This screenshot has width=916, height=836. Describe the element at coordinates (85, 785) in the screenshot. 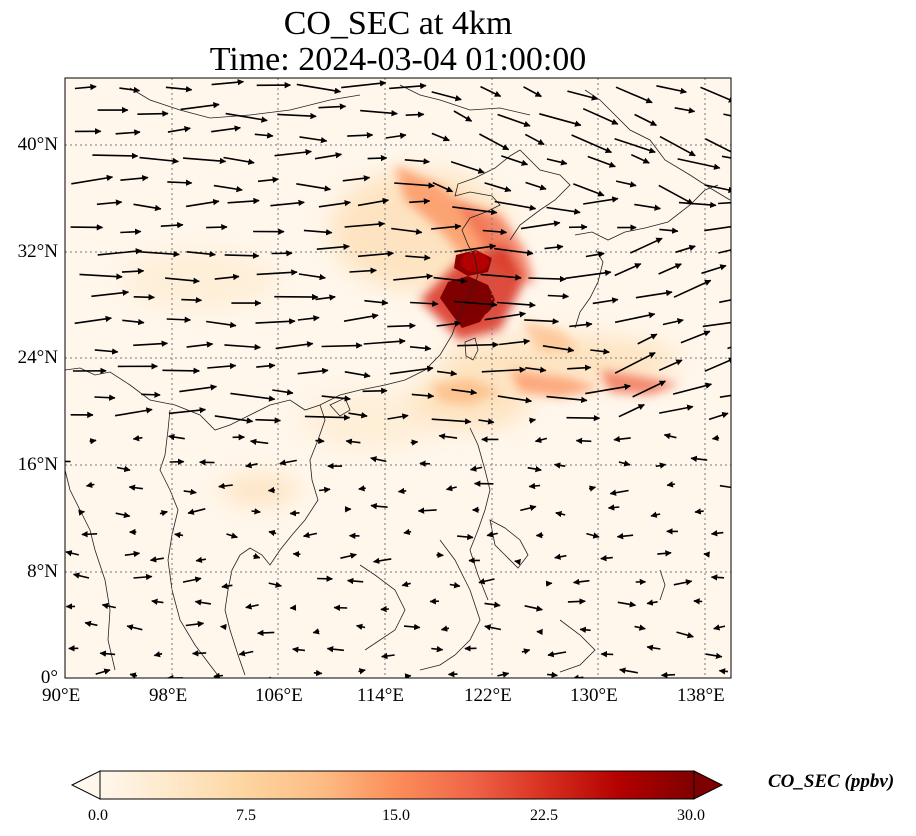

I see `colorbar-extend-min` at that location.